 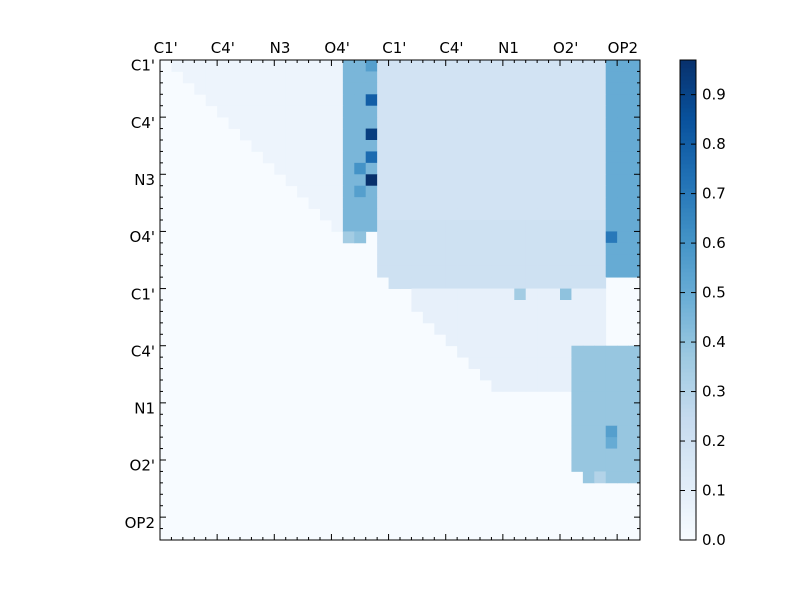 I want to click on x-tick-label: O2', so click(x=565, y=48).